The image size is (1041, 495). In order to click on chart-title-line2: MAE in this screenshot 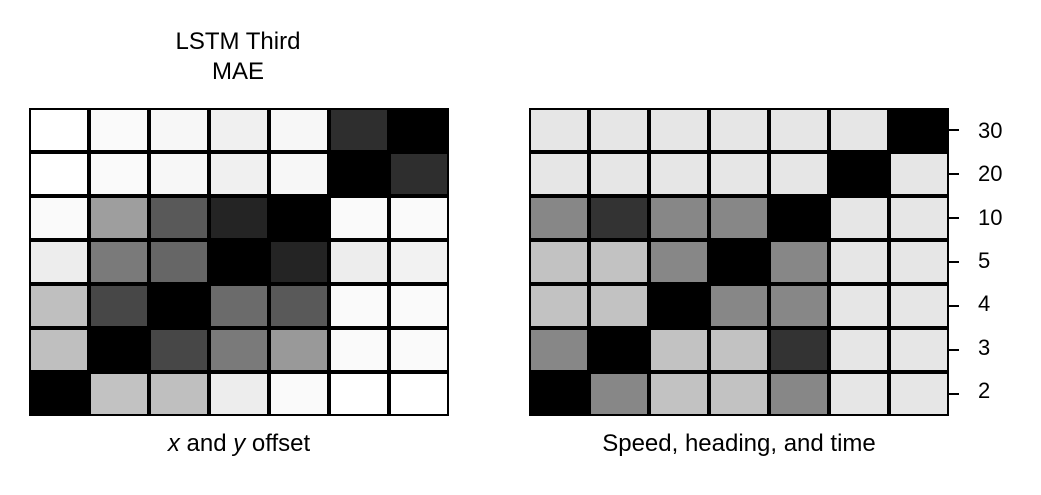, I will do `click(237, 71)`.